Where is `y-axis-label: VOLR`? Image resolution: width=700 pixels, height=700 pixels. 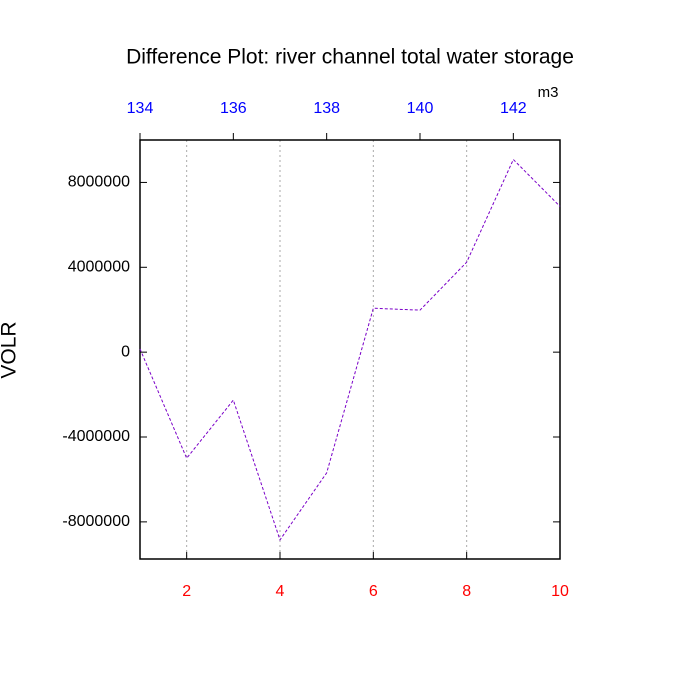
y-axis-label: VOLR is located at coordinates (10, 349).